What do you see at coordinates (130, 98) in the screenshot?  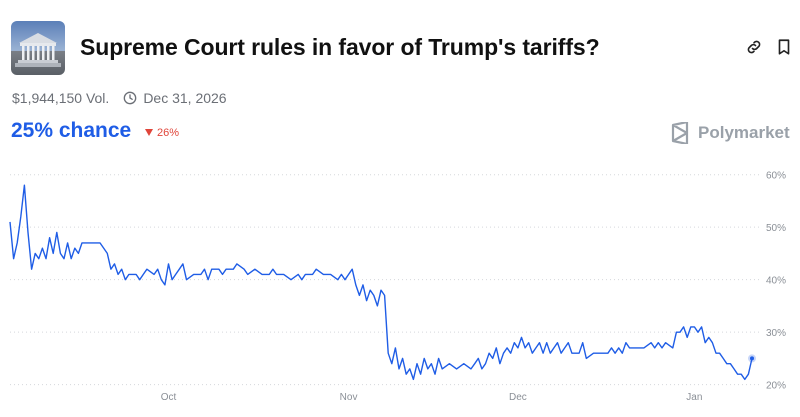 I see `clock-icon` at bounding box center [130, 98].